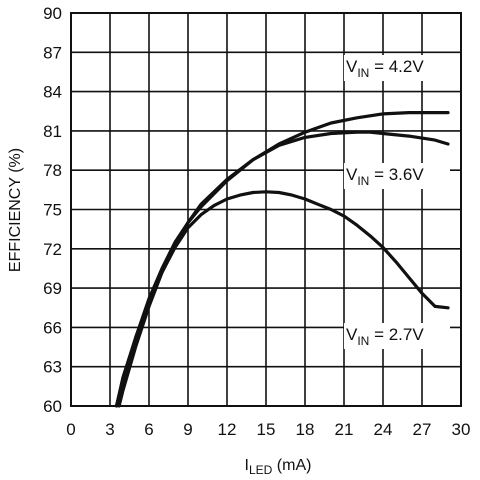 The height and width of the screenshot is (480, 480). Describe the element at coordinates (70, 429) in the screenshot. I see `x-tick-label: 0` at that location.